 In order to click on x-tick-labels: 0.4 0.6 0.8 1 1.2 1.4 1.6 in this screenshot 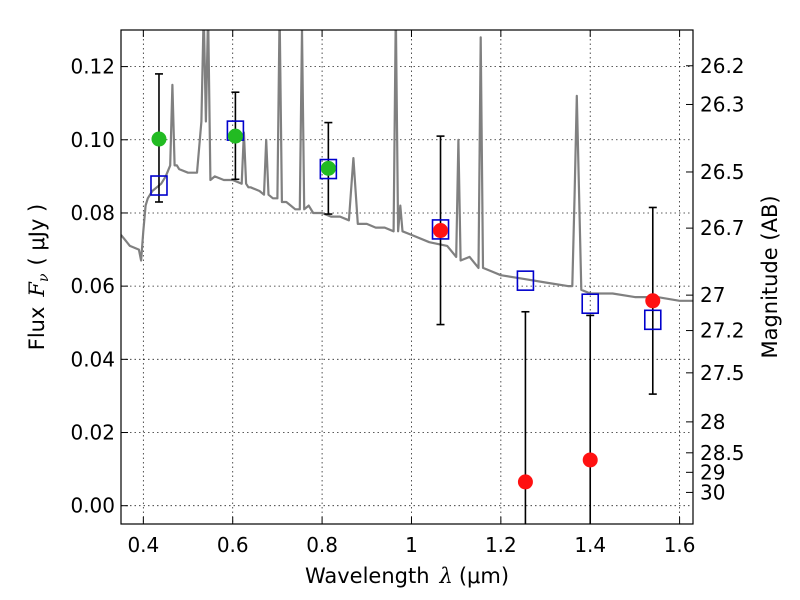, I will do `click(411, 545)`.